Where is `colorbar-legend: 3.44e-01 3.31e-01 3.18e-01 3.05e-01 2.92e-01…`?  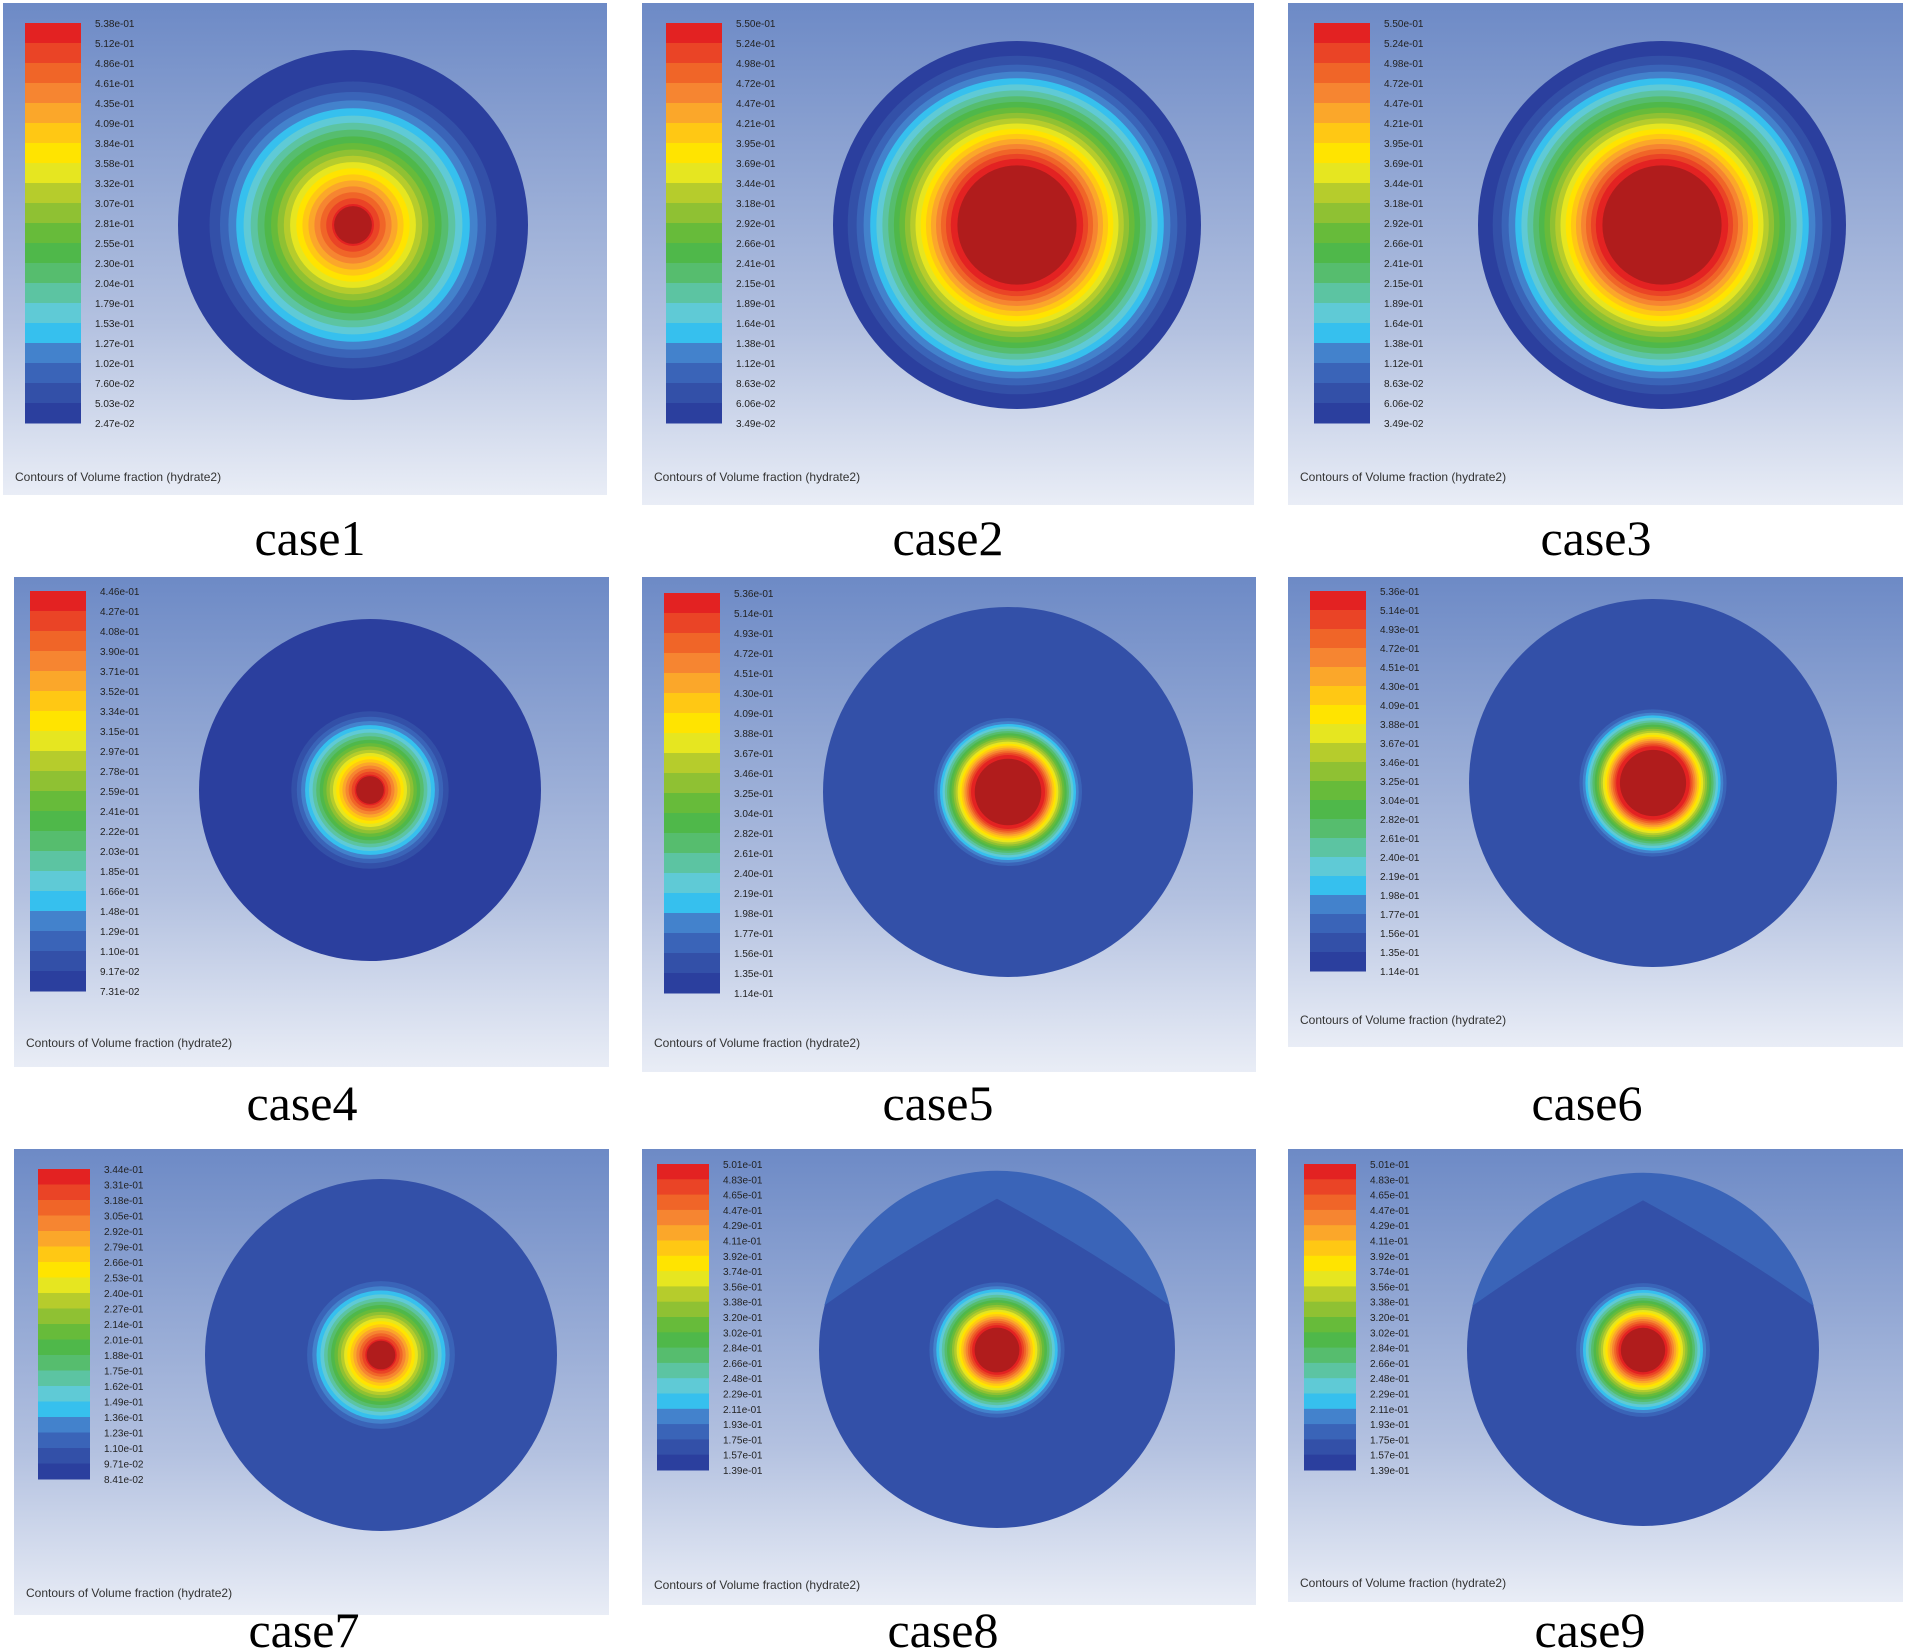
colorbar-legend: 3.44e-01 3.31e-01 3.18e-01 3.05e-01 2.92e-01… is located at coordinates (91, 1325).